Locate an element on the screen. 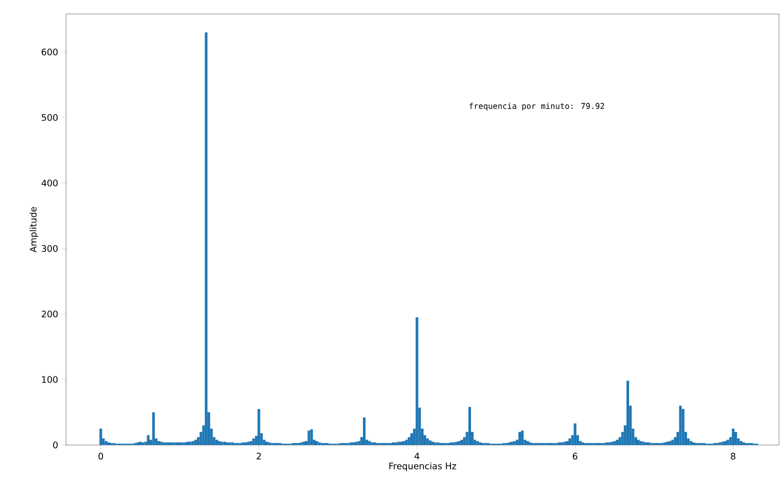 Image resolution: width=781 pixels, height=482 pixels. x-tick-label: 2 is located at coordinates (258, 456).